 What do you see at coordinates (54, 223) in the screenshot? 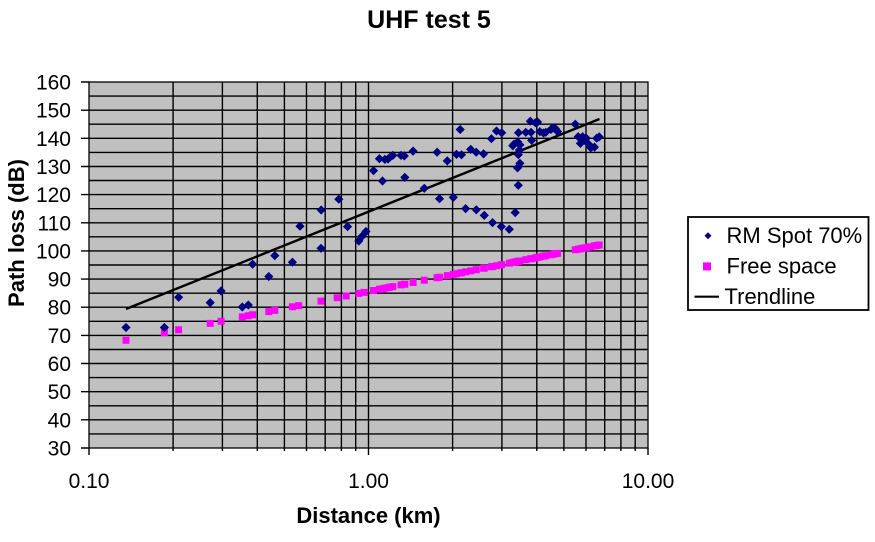
I see `svg-text: 110` at bounding box center [54, 223].